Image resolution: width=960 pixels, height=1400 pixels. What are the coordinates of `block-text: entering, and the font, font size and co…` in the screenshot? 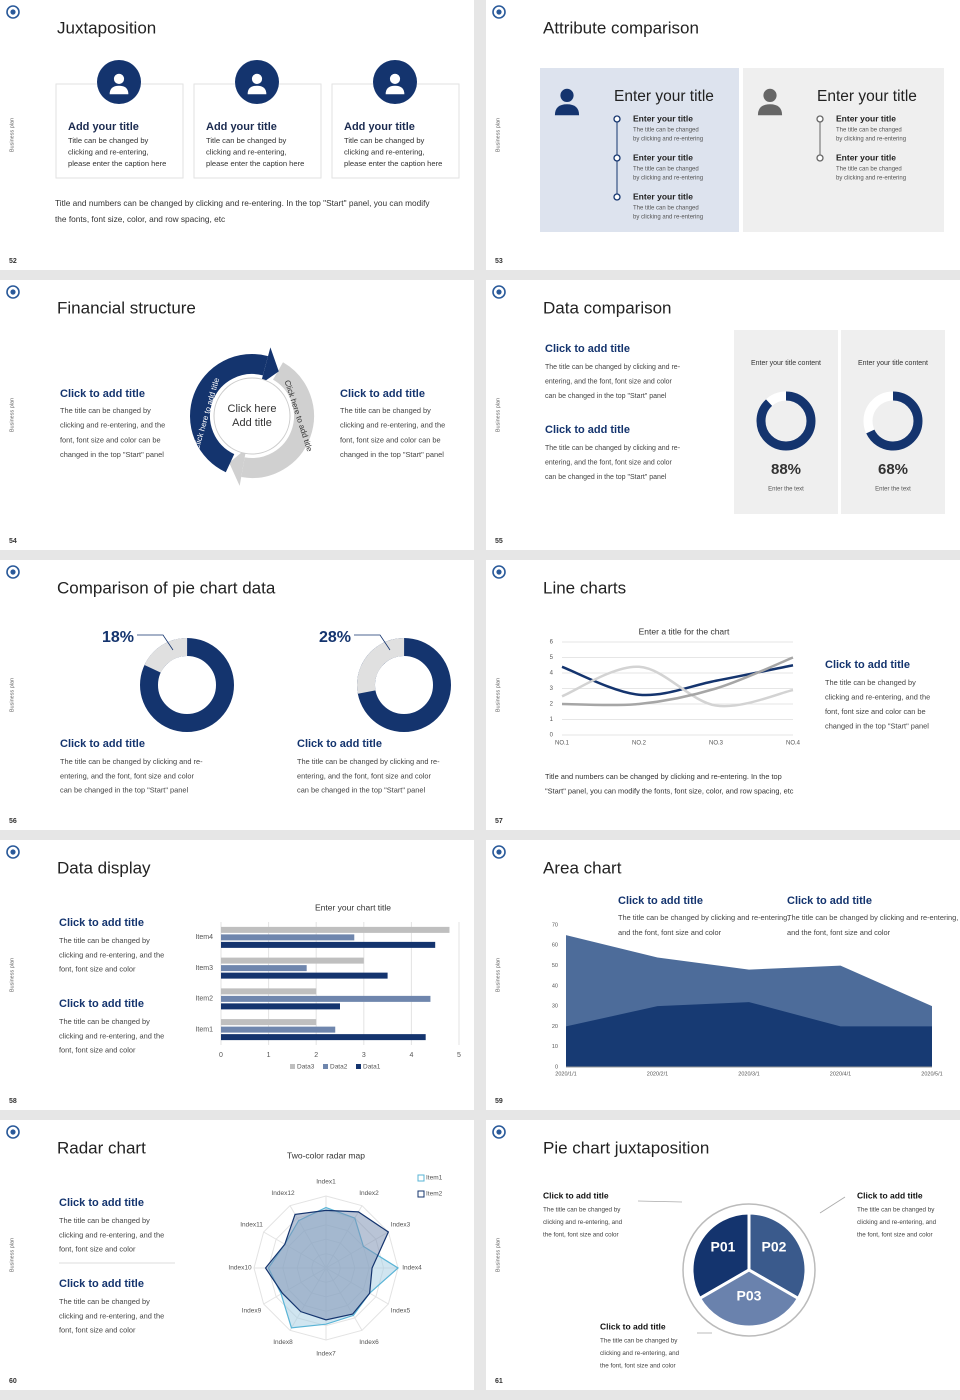 It's located at (127, 775).